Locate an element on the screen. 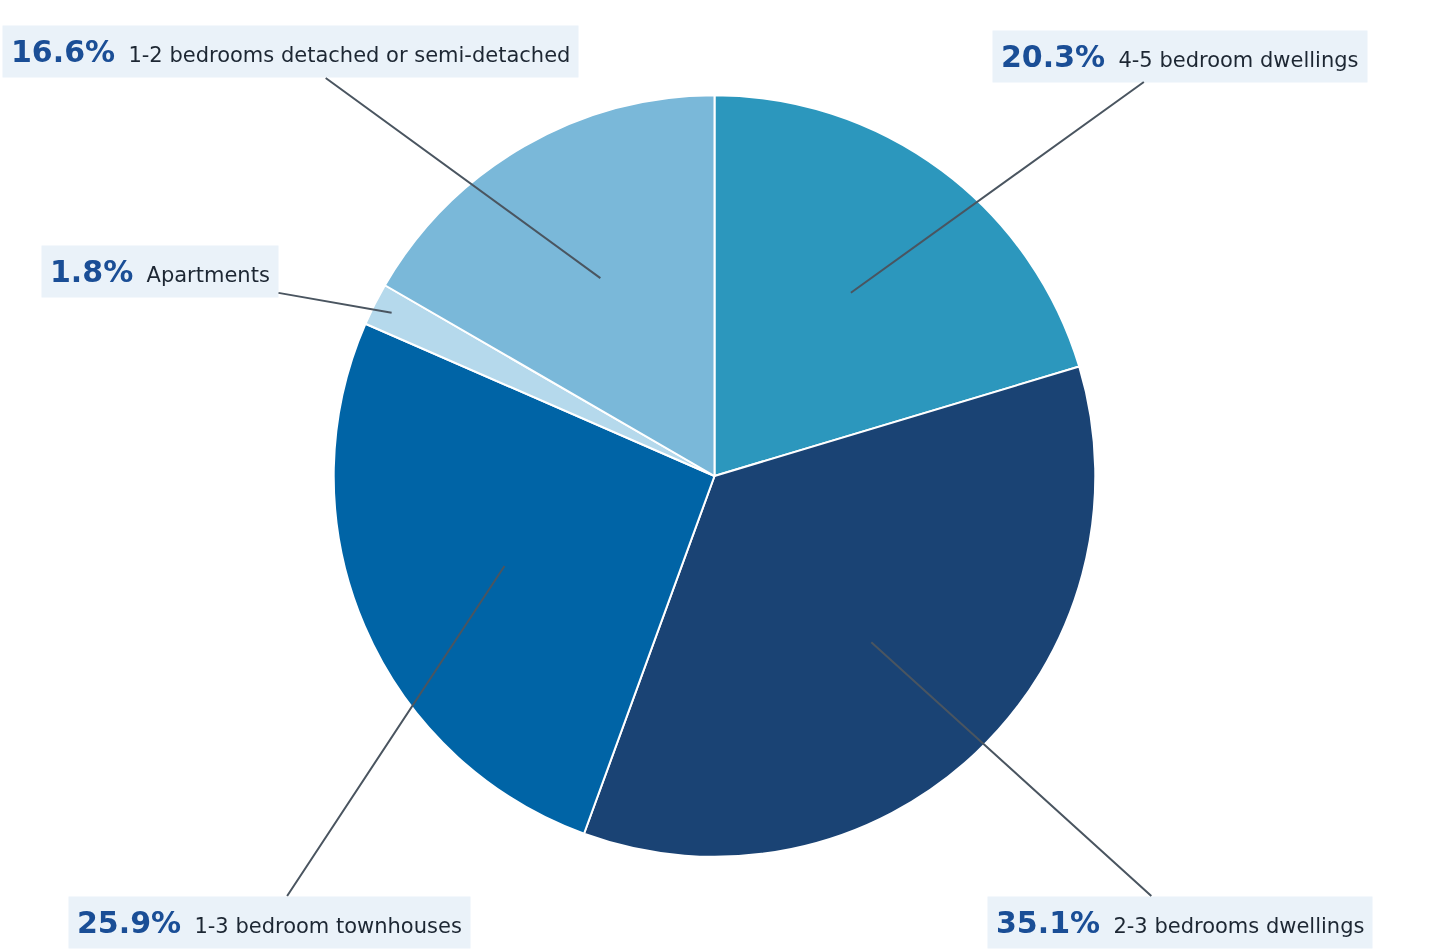 This screenshot has height=952, width=1429. slice-label: 4-5 bedroom dwellings is located at coordinates (1238, 60).